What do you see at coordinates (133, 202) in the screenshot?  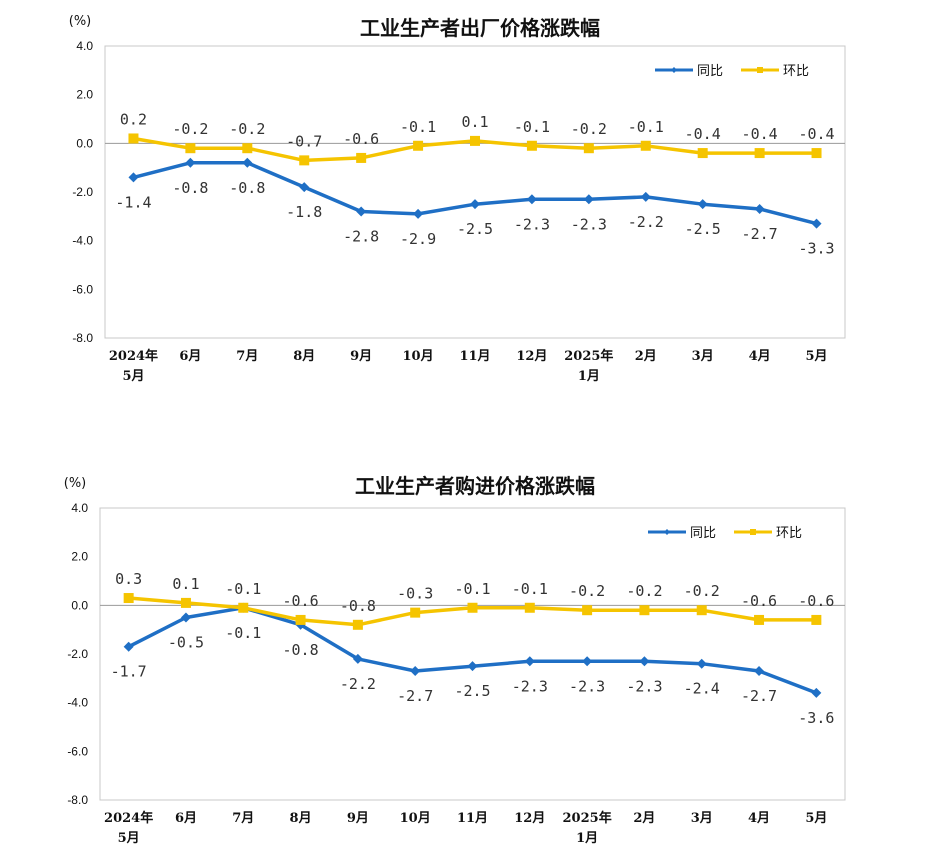 I see `data-label: -1.4` at bounding box center [133, 202].